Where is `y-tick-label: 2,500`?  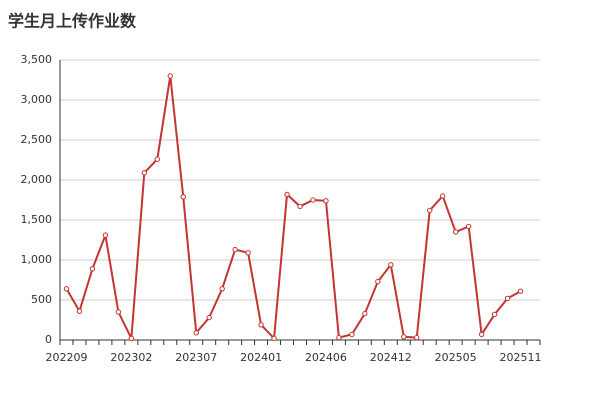
y-tick-label: 2,500 is located at coordinates (37, 139).